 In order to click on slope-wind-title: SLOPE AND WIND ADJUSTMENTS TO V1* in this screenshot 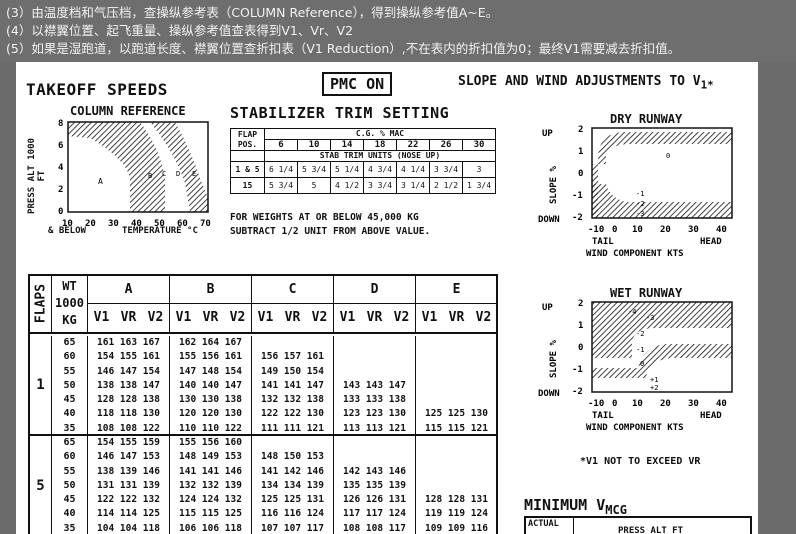, I will do `click(586, 83)`.